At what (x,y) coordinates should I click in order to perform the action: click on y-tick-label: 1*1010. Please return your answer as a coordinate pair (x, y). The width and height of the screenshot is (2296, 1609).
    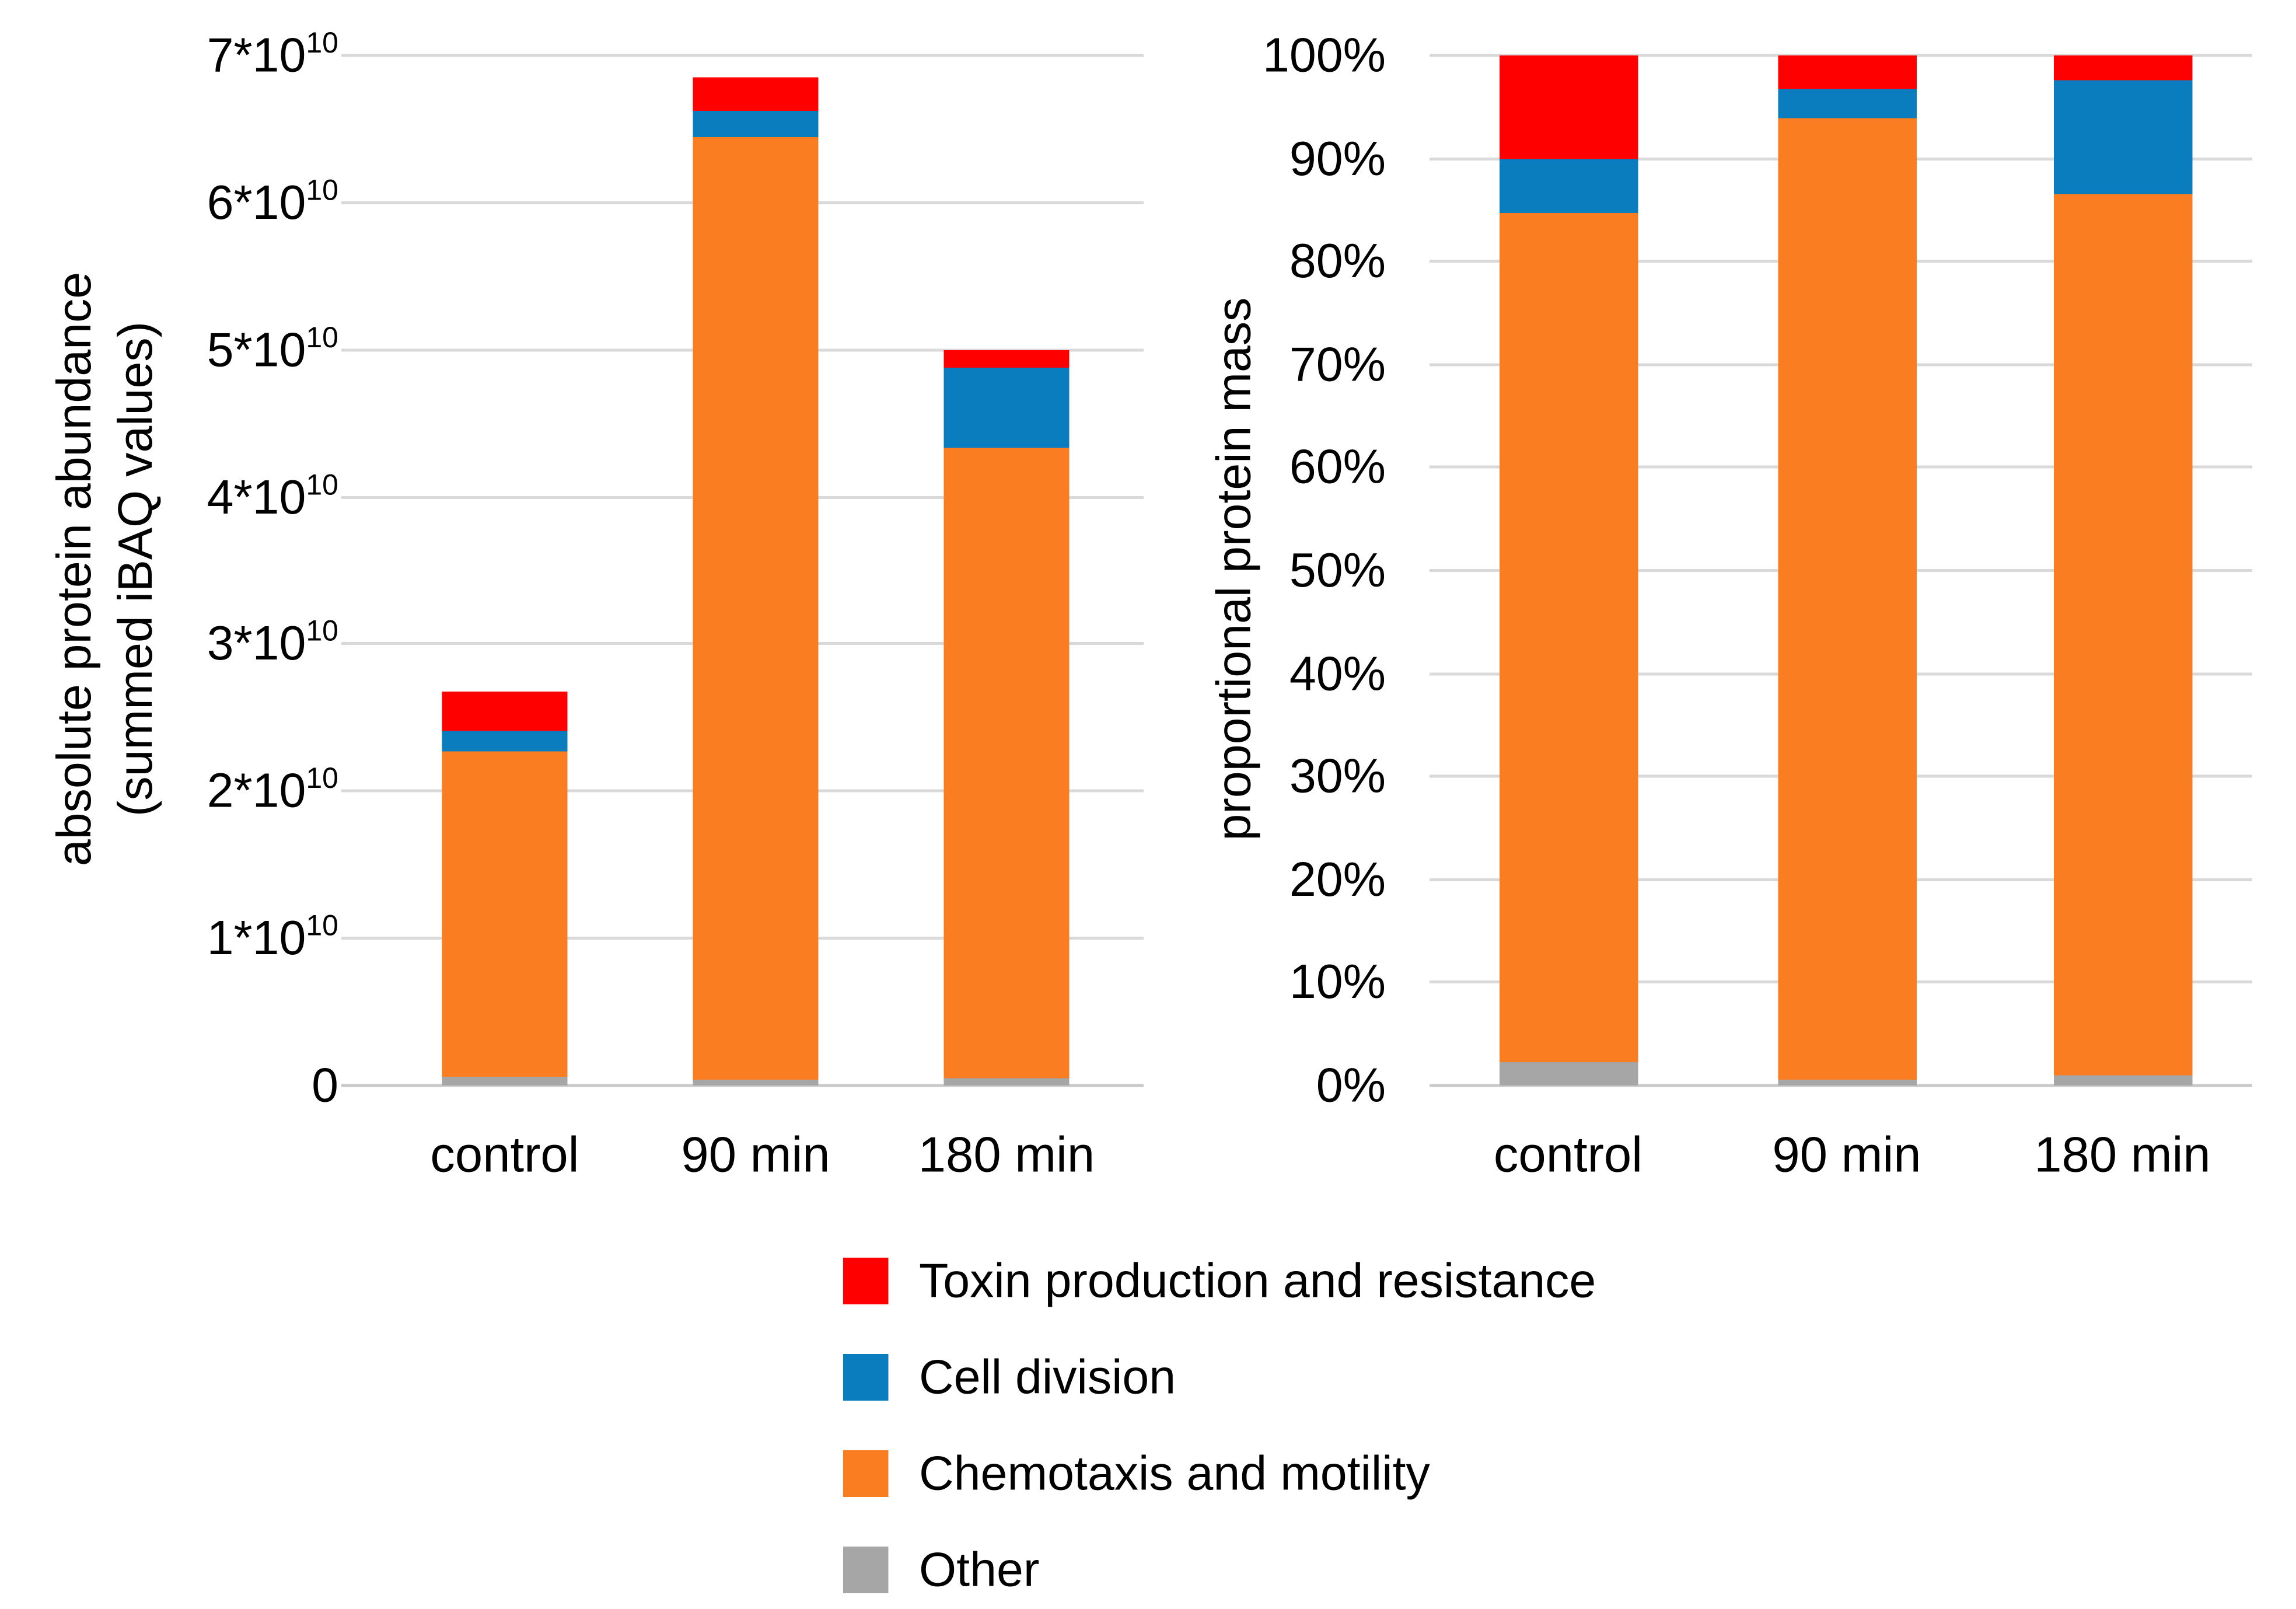
    Looking at the image, I should click on (273, 937).